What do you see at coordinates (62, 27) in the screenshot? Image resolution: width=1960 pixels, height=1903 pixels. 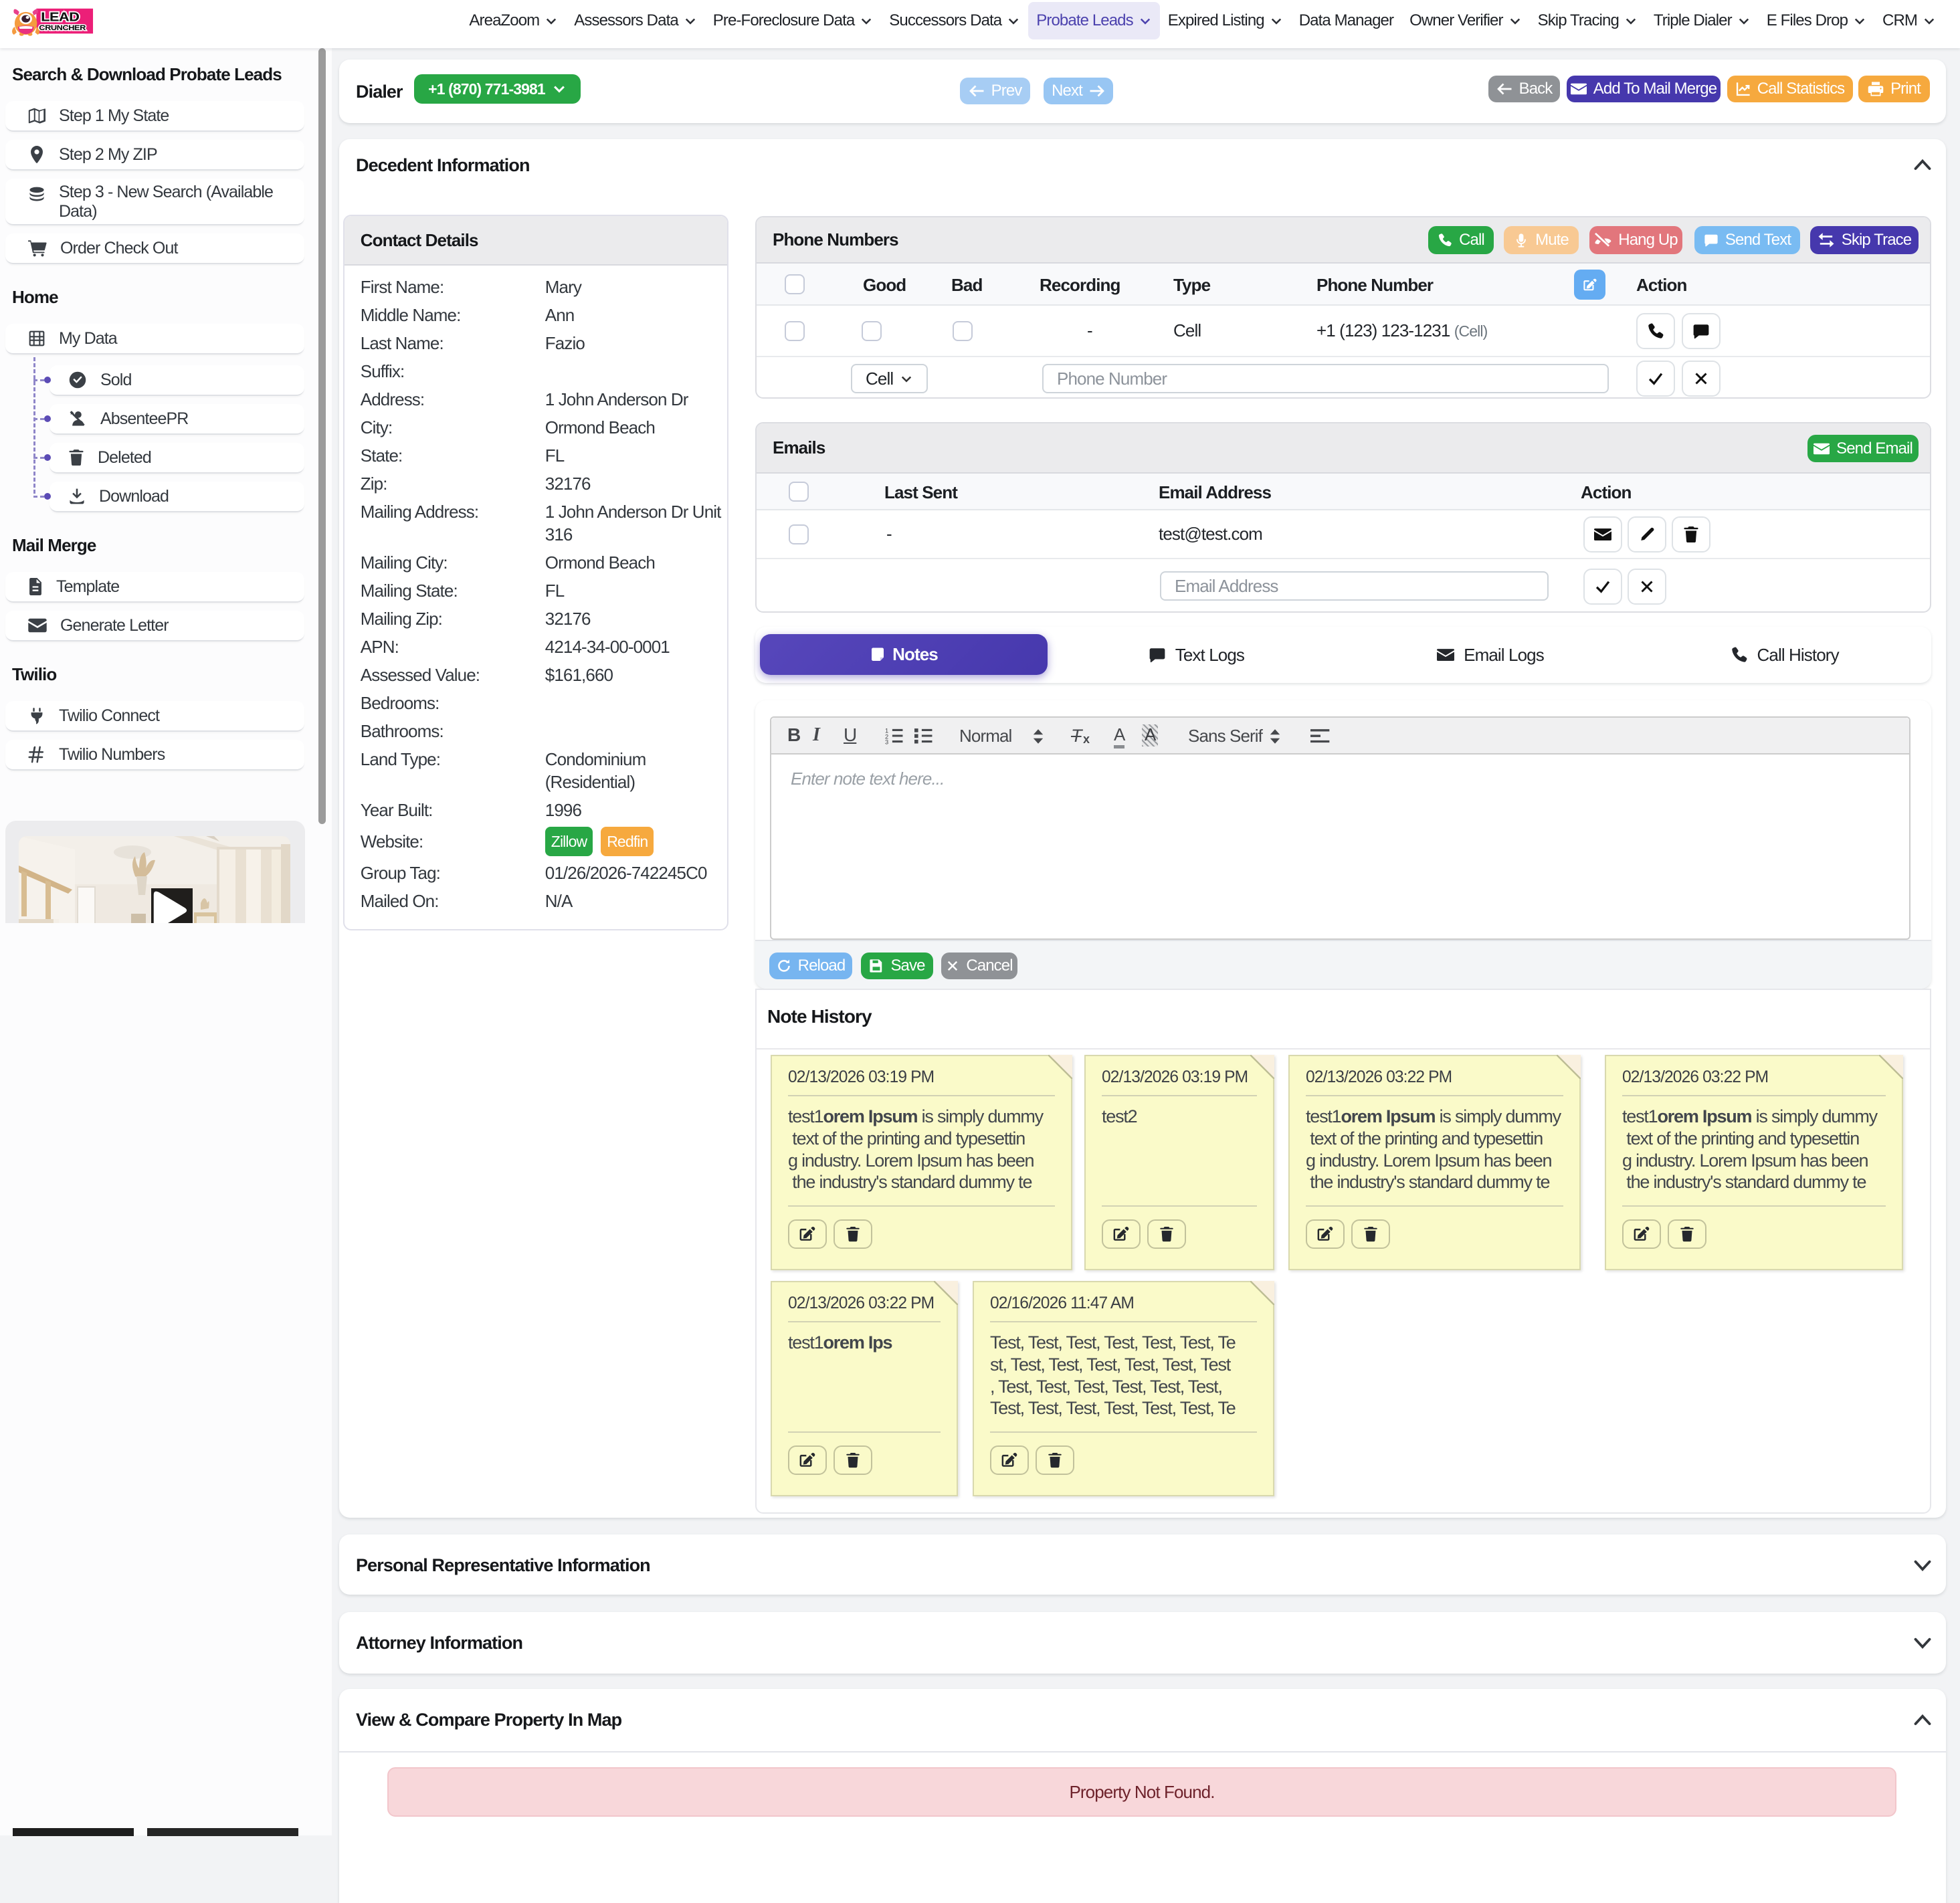 I see `svg-text: CRUNCHER` at bounding box center [62, 27].